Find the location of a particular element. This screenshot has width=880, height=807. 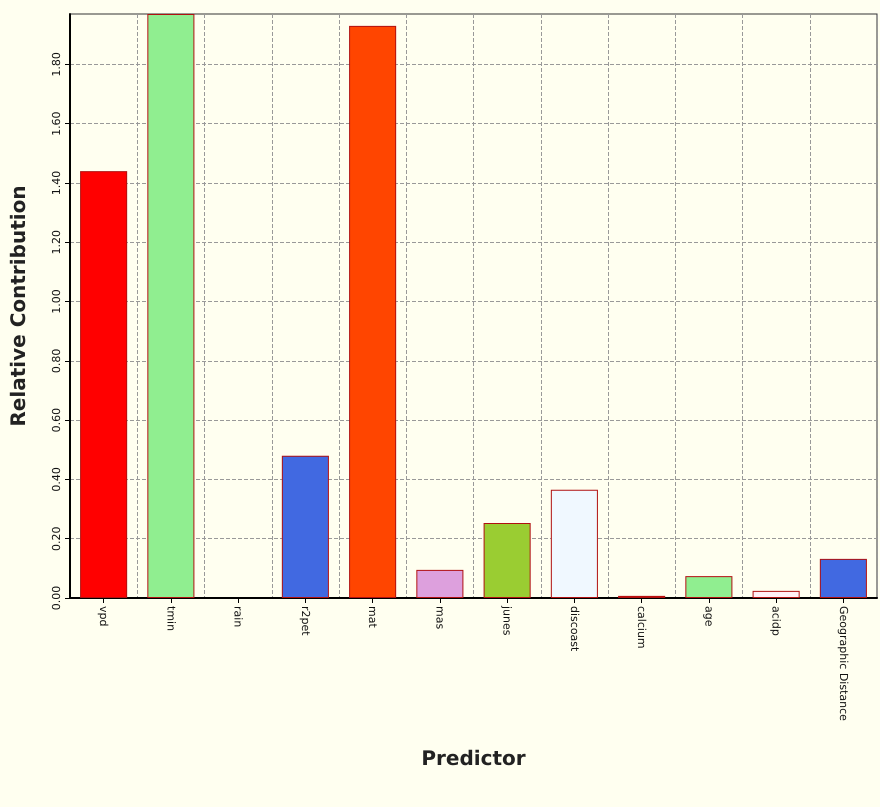

x-tick-label: r2pet is located at coordinates (305, 621).